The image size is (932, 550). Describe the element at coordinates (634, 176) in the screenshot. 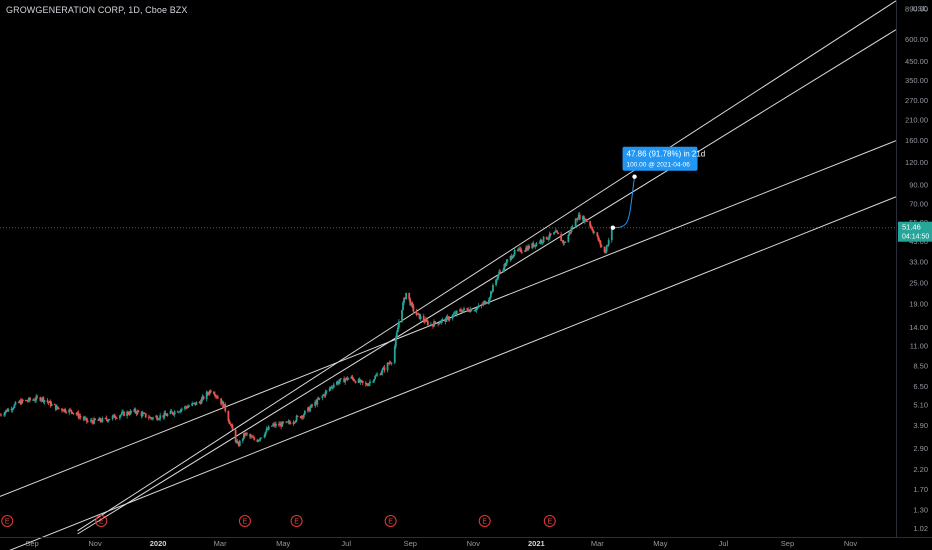

I see `projection-end-point` at that location.